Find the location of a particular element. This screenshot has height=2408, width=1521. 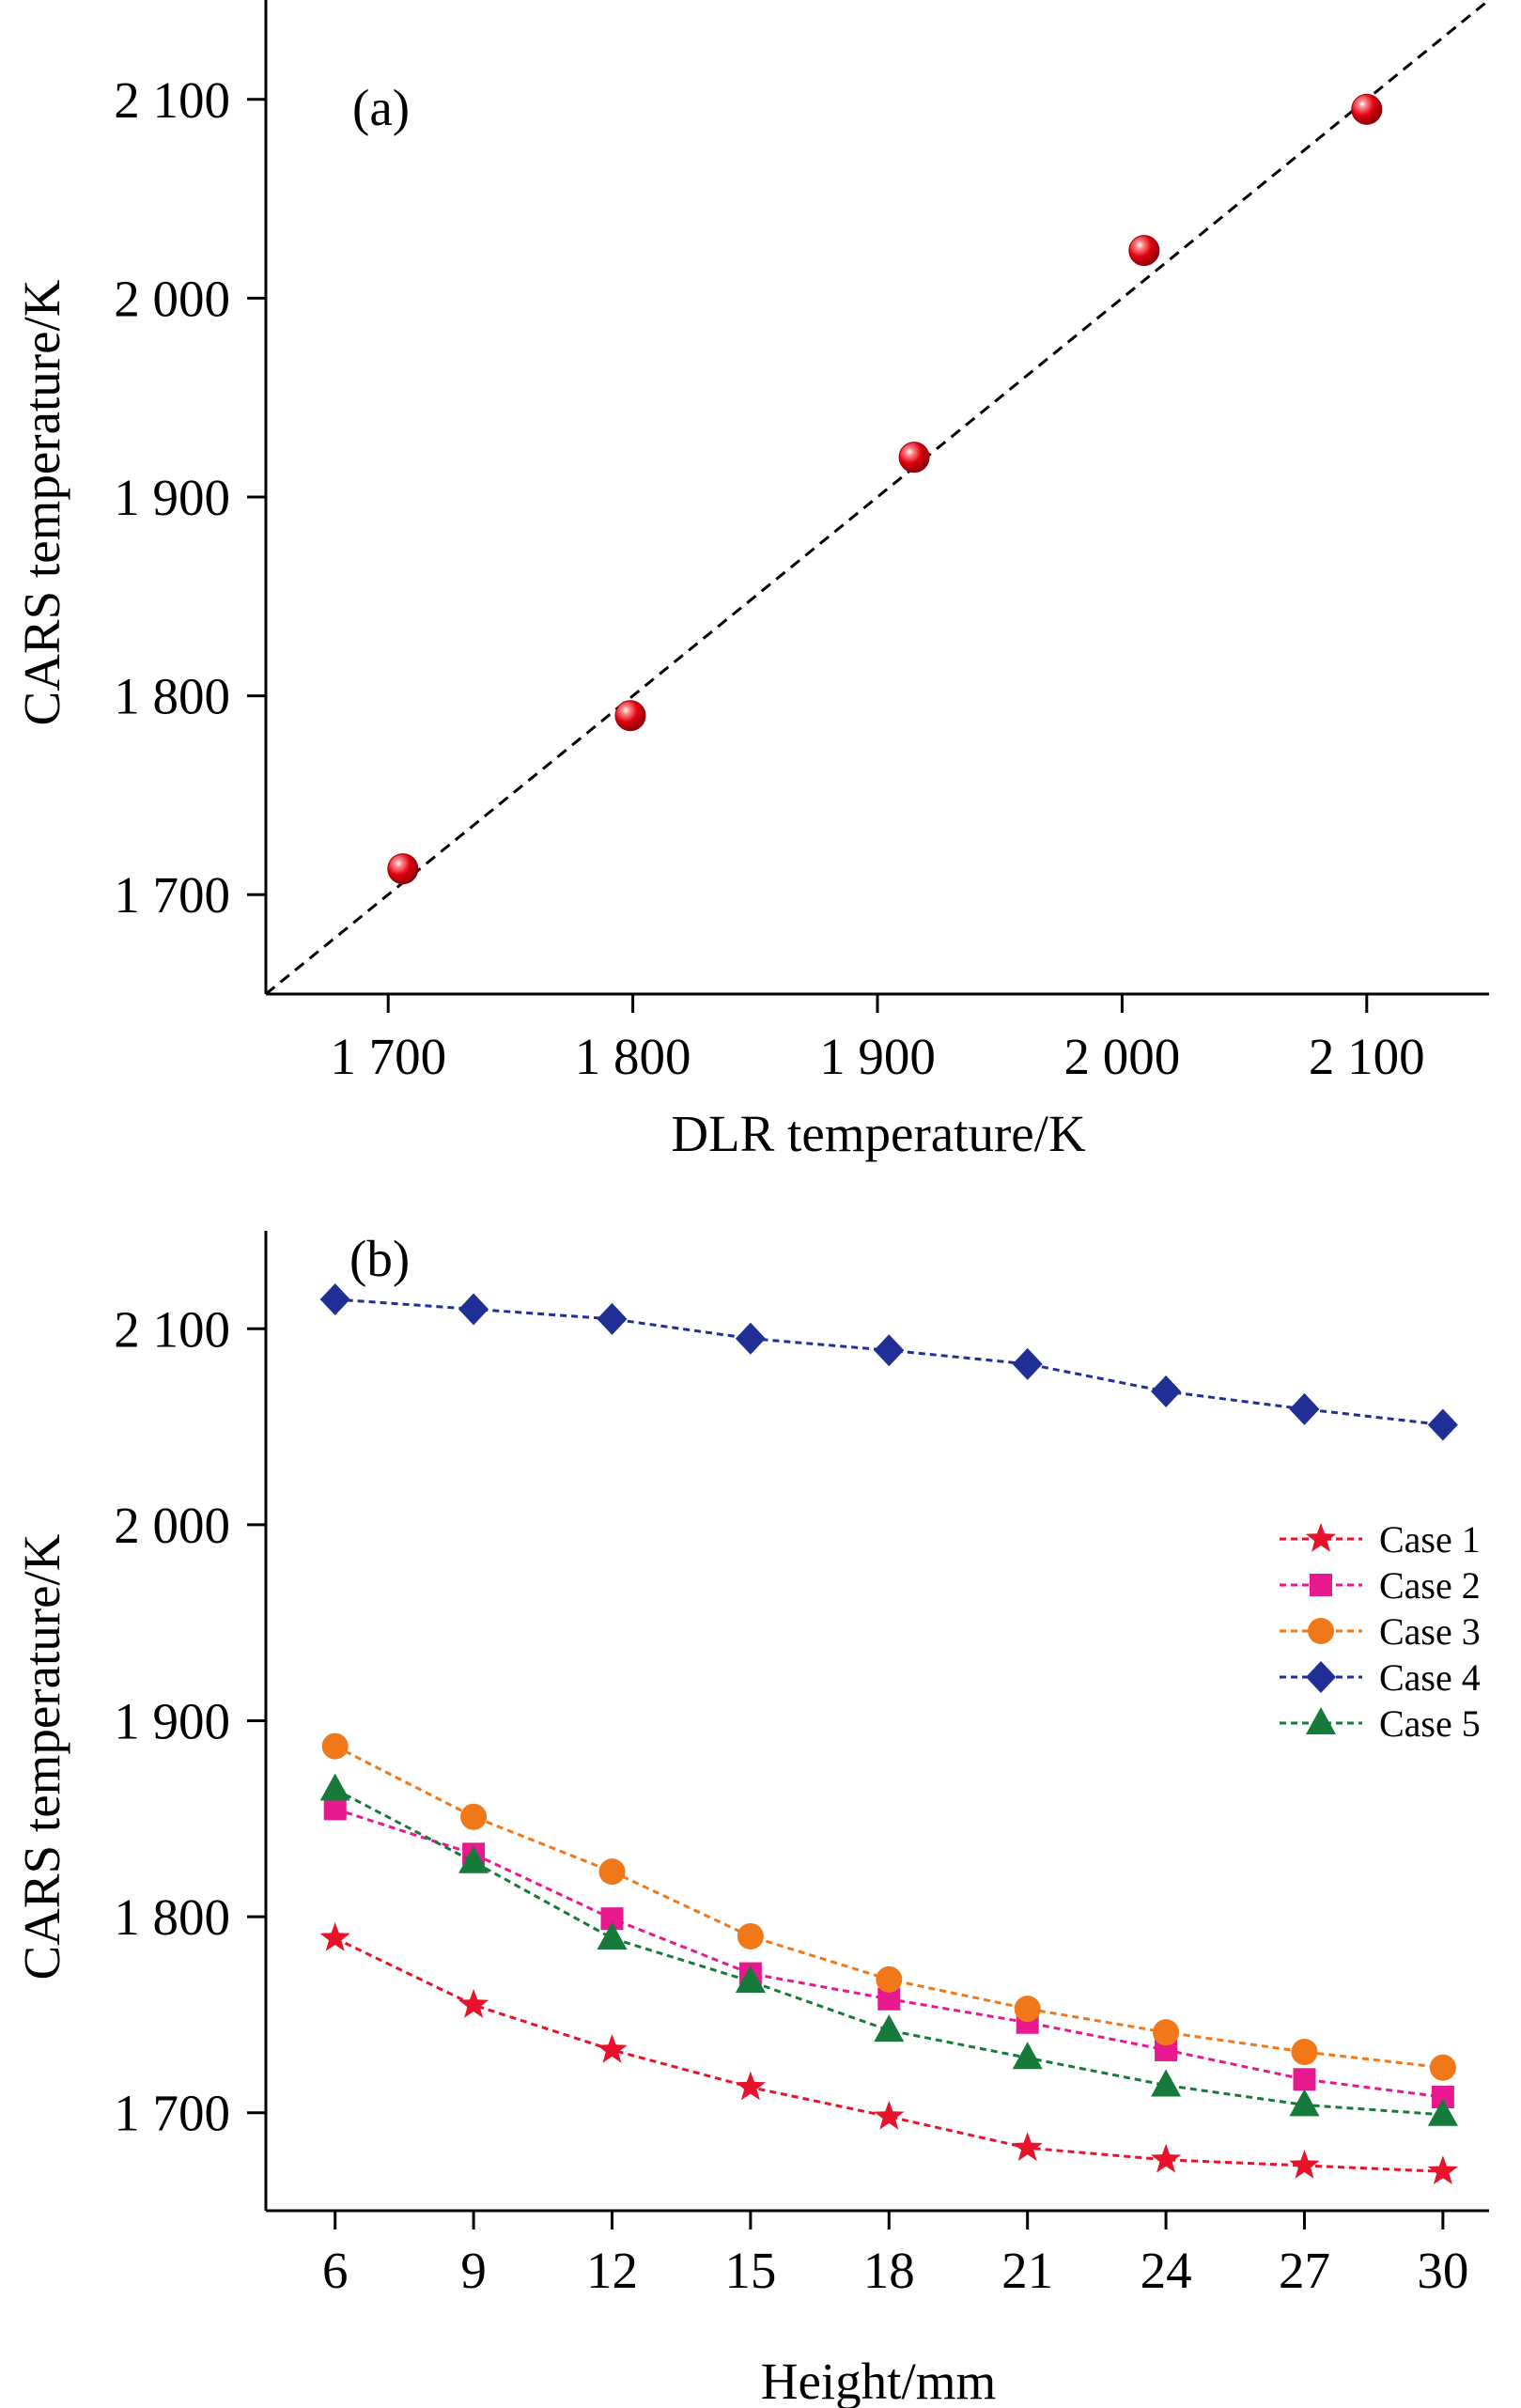

x-tick-label-b: 30 is located at coordinates (1442, 2270).